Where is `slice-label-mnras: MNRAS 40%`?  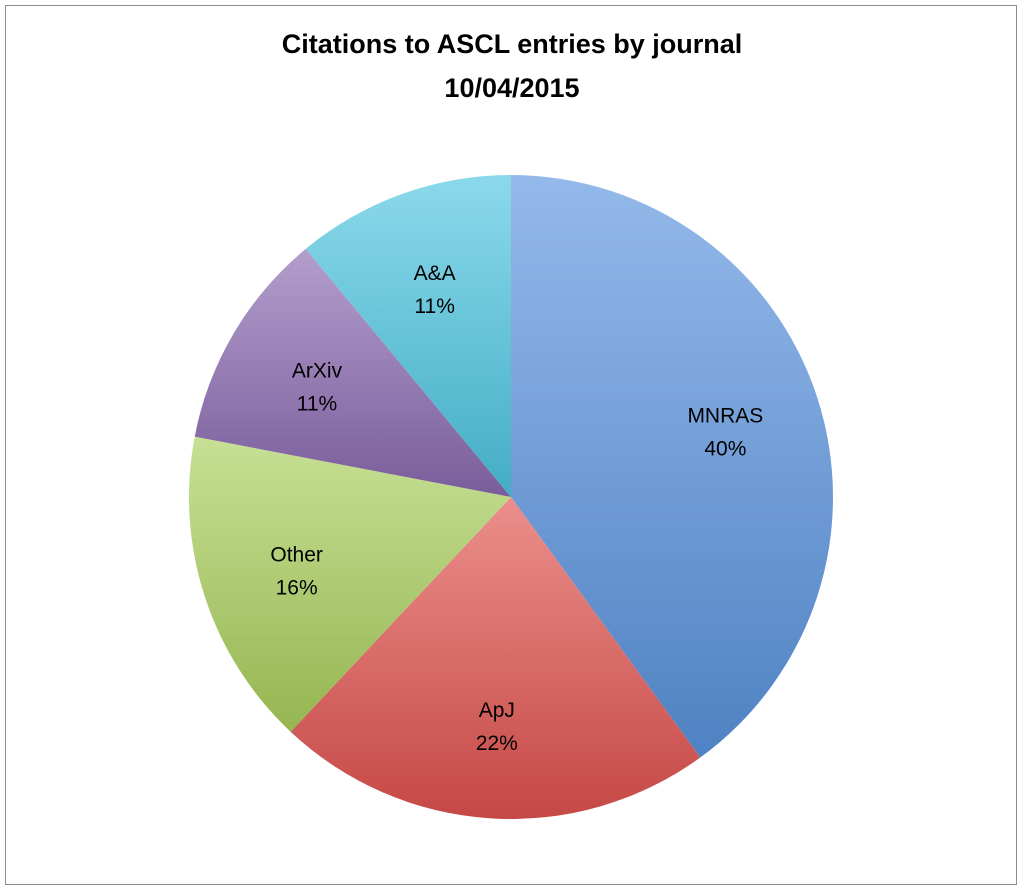
slice-label-mnras: MNRAS 40% is located at coordinates (725, 432).